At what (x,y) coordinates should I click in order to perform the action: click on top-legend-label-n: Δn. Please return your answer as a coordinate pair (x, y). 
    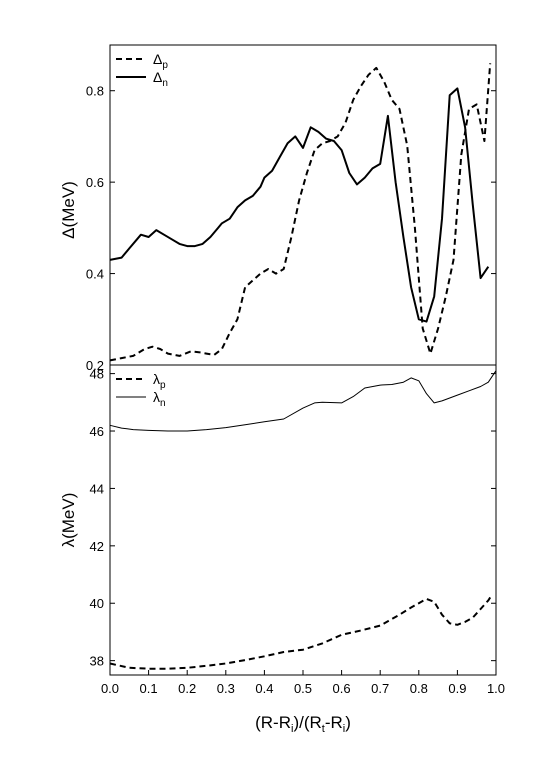
    Looking at the image, I should click on (160, 79).